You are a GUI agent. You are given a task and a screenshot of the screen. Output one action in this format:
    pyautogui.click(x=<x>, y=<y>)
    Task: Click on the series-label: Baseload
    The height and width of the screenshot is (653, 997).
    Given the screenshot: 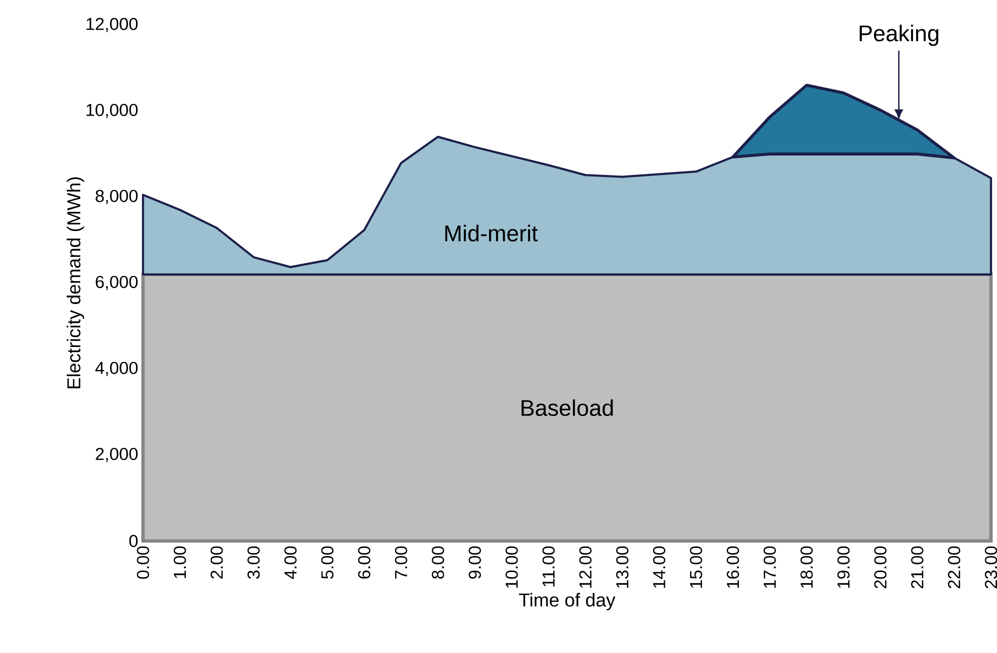 What is the action you would take?
    pyautogui.click(x=567, y=407)
    